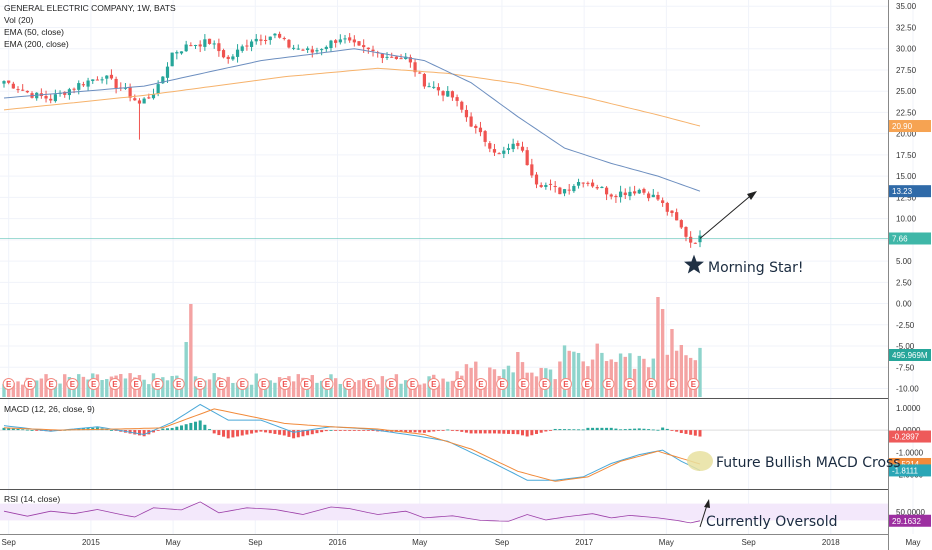 The width and height of the screenshot is (932, 550). I want to click on price-label-2-badge, so click(910, 238).